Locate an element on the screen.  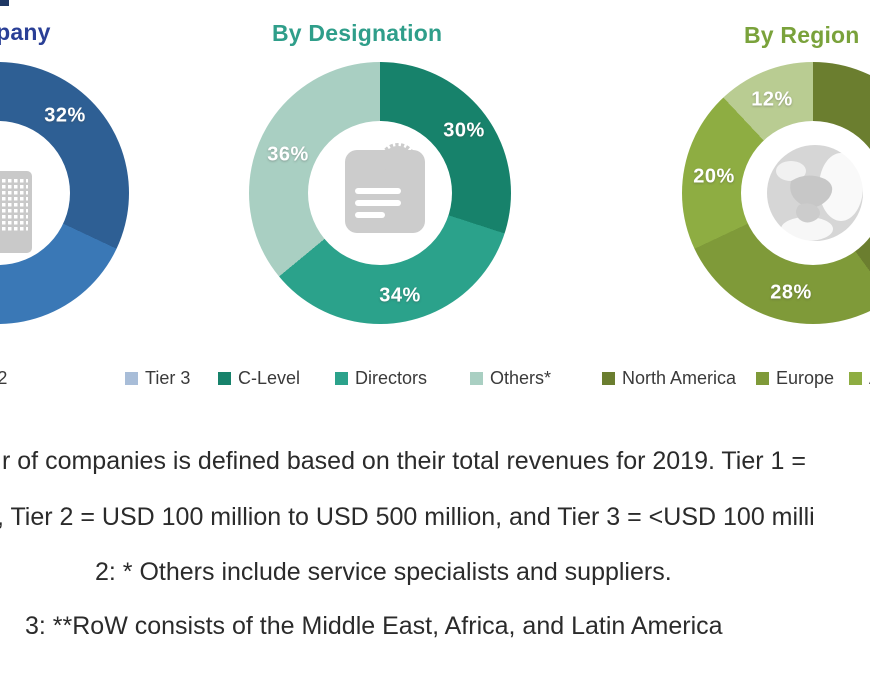
legend-label-europe: Europe is located at coordinates (805, 378).